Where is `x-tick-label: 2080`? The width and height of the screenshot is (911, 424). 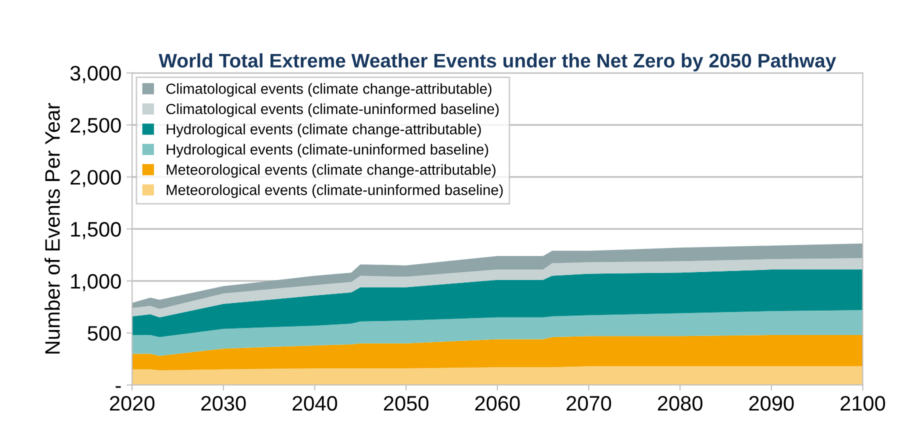
x-tick-label: 2080 is located at coordinates (680, 403).